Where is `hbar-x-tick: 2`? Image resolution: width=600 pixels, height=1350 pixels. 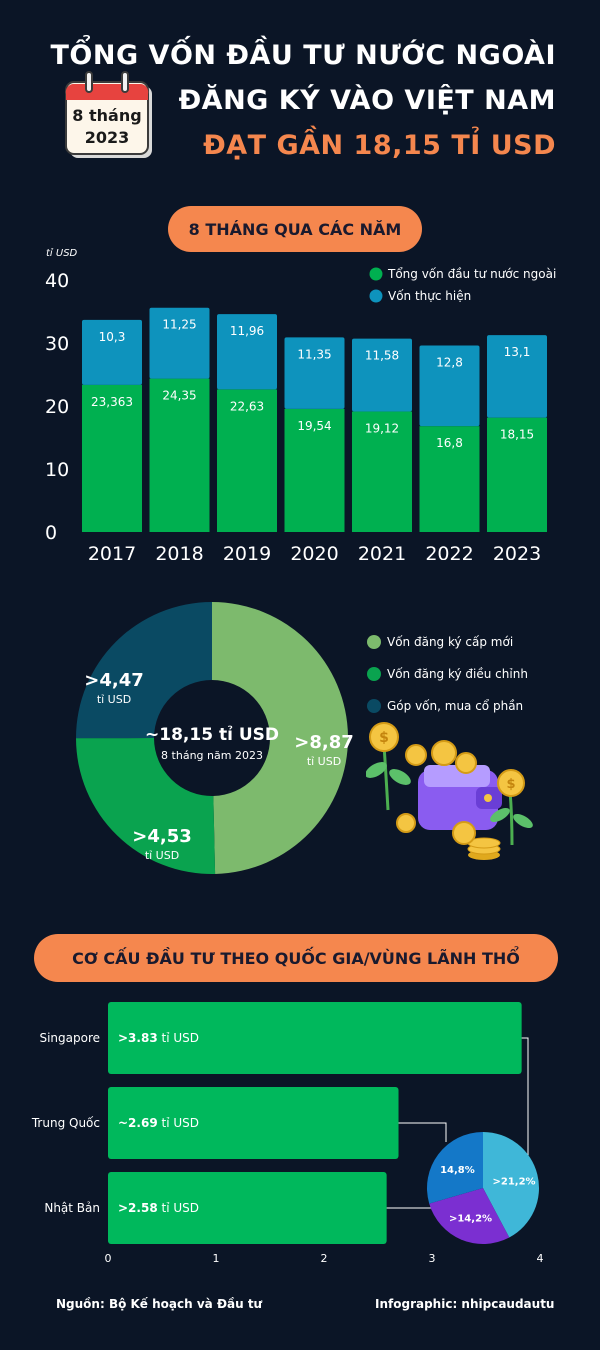
hbar-x-tick: 2 is located at coordinates (324, 1258).